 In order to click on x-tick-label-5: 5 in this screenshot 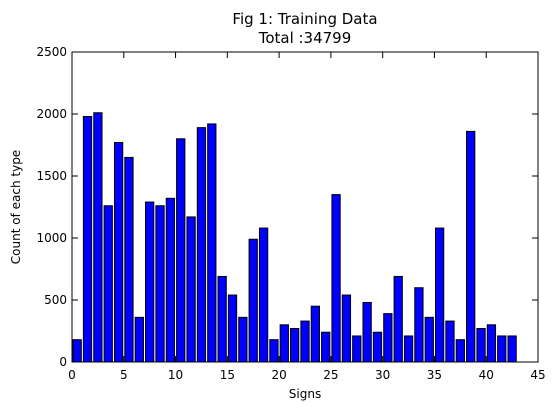, I will do `click(124, 375)`.